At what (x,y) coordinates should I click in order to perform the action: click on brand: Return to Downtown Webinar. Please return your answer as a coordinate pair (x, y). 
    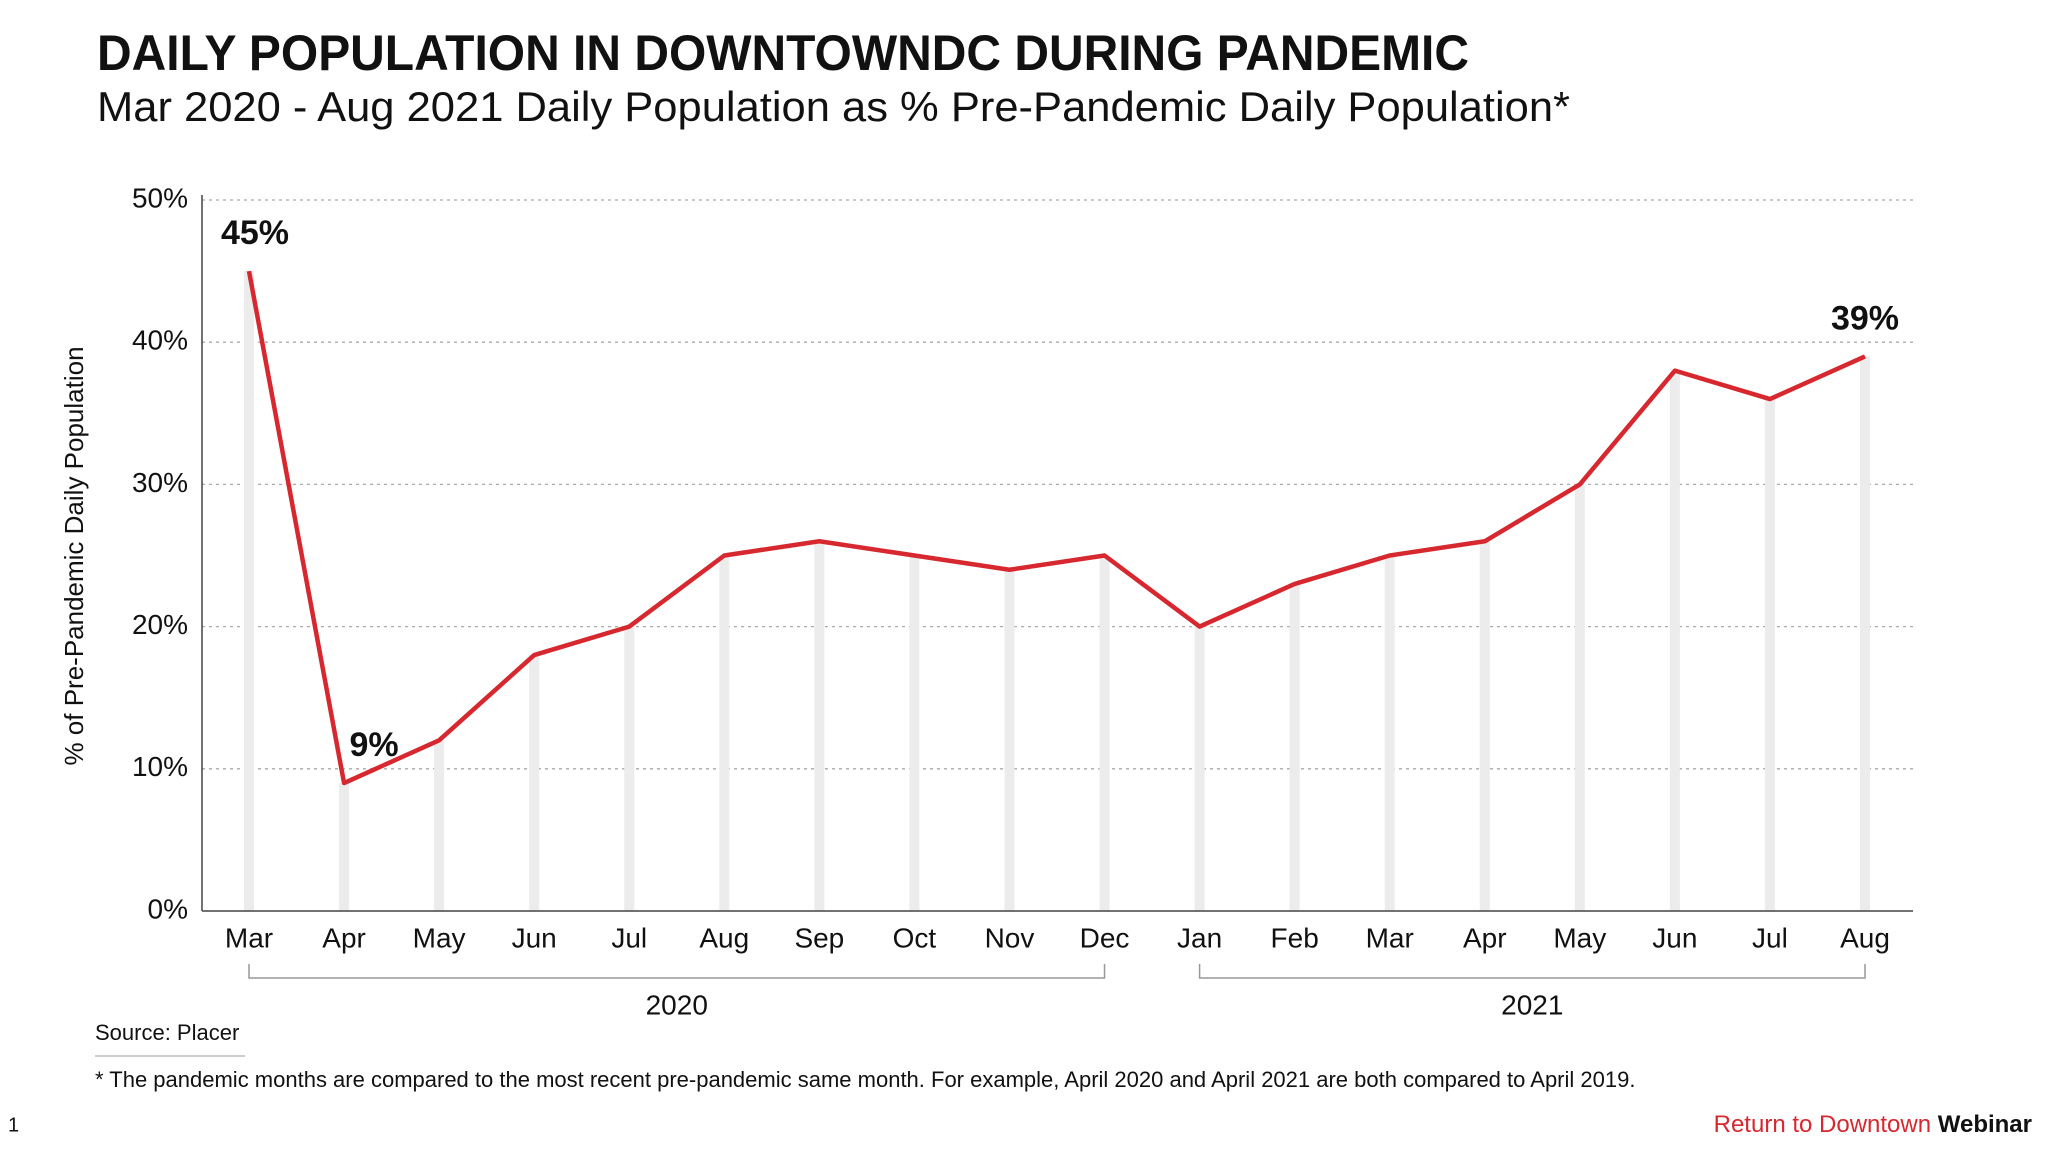
    Looking at the image, I should click on (1873, 1124).